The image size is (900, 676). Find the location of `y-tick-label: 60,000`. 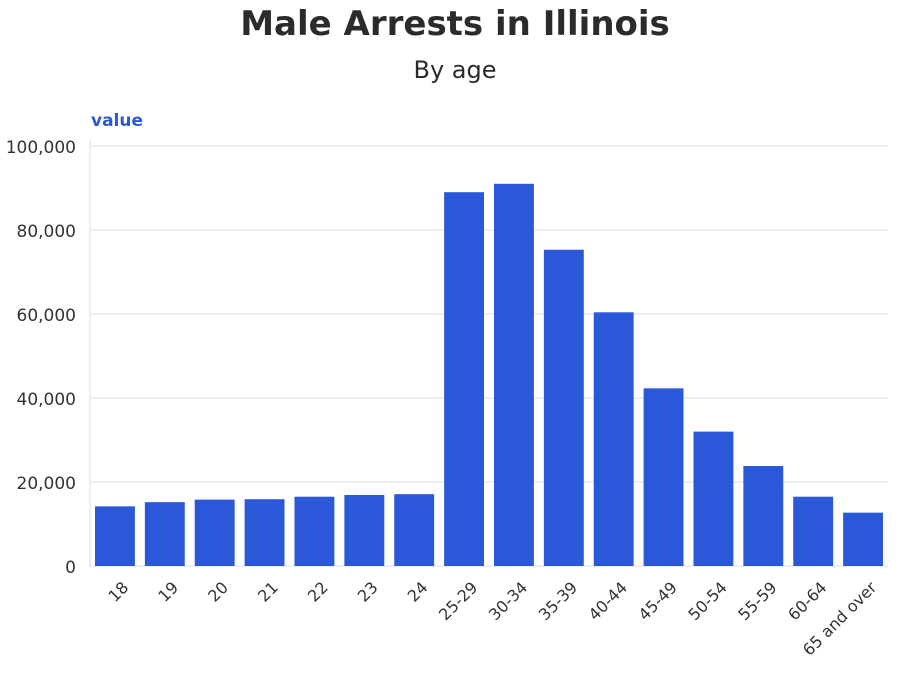

y-tick-label: 60,000 is located at coordinates (46, 316).